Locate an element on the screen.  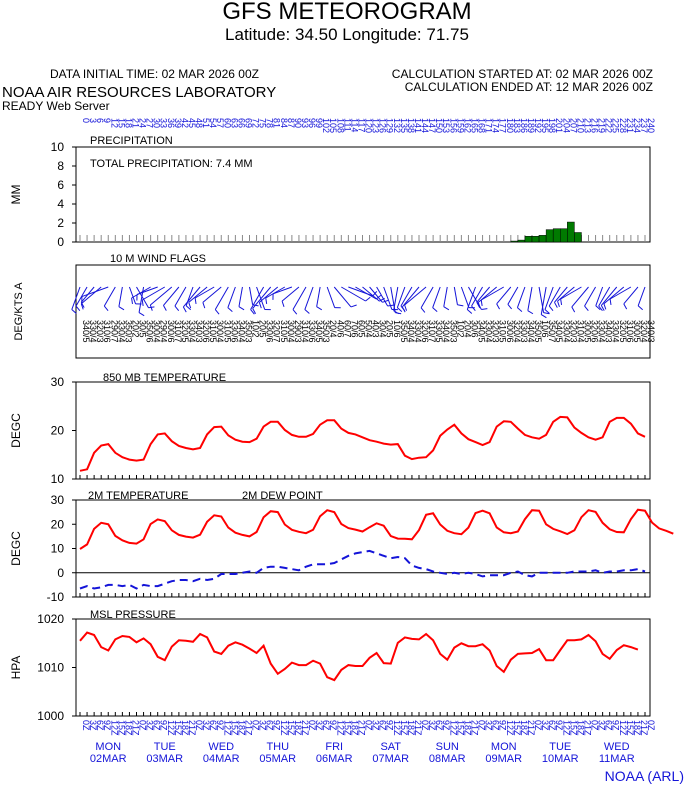
fcst-hour-label: 195 is located at coordinates (545, 125).